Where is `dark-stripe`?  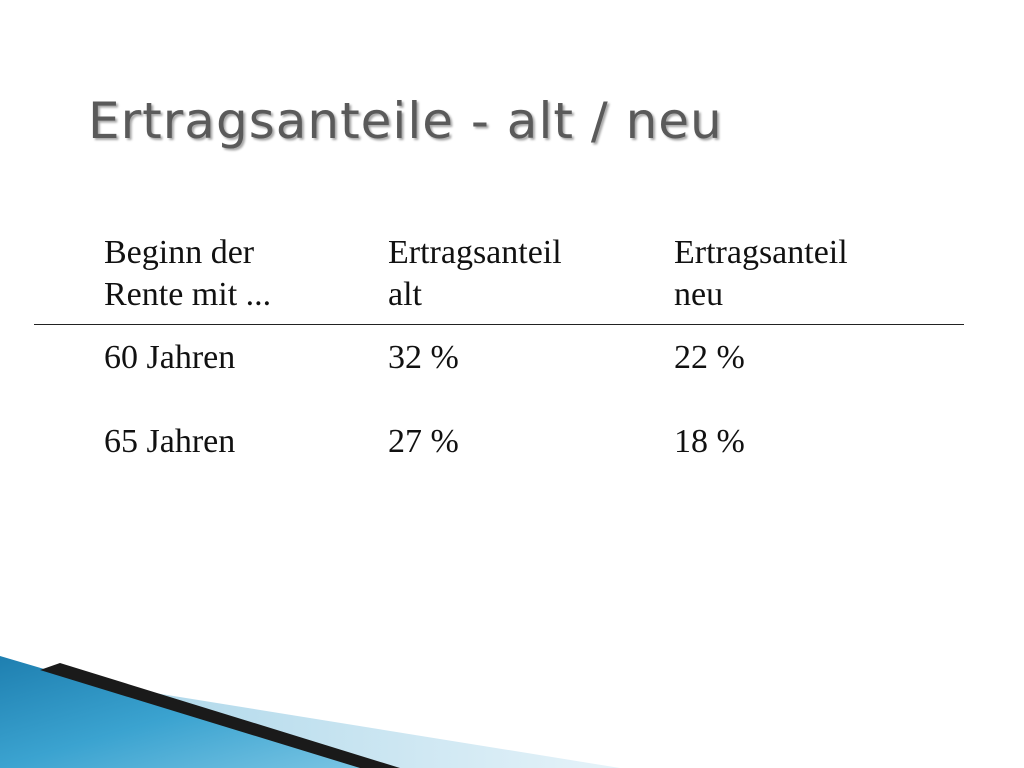
dark-stripe is located at coordinates (220, 715).